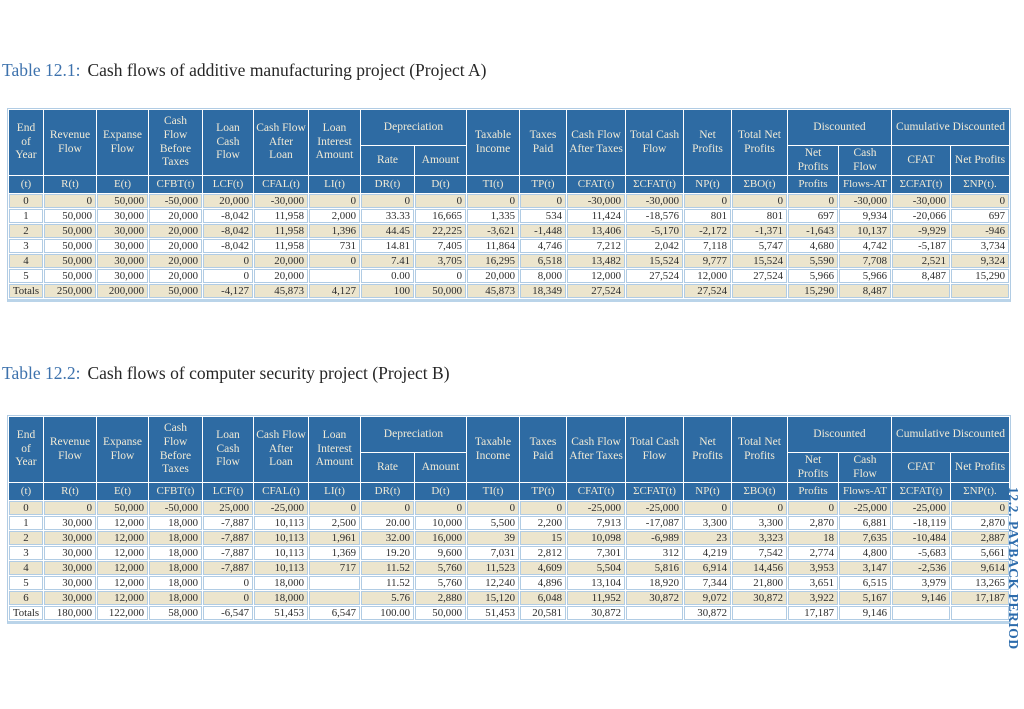  I want to click on value-cell: 13,265, so click(980, 583).